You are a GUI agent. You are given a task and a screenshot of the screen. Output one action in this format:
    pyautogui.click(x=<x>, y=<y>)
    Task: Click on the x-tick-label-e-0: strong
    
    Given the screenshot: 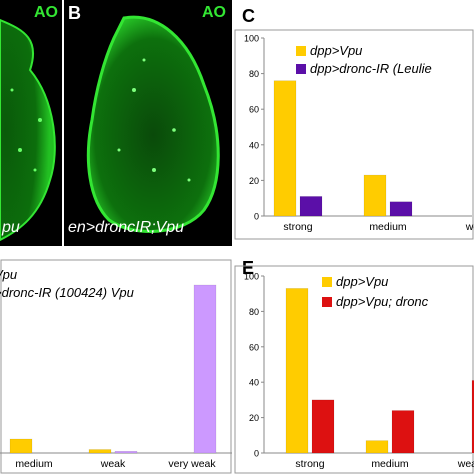 What is the action you would take?
    pyautogui.click(x=309, y=464)
    